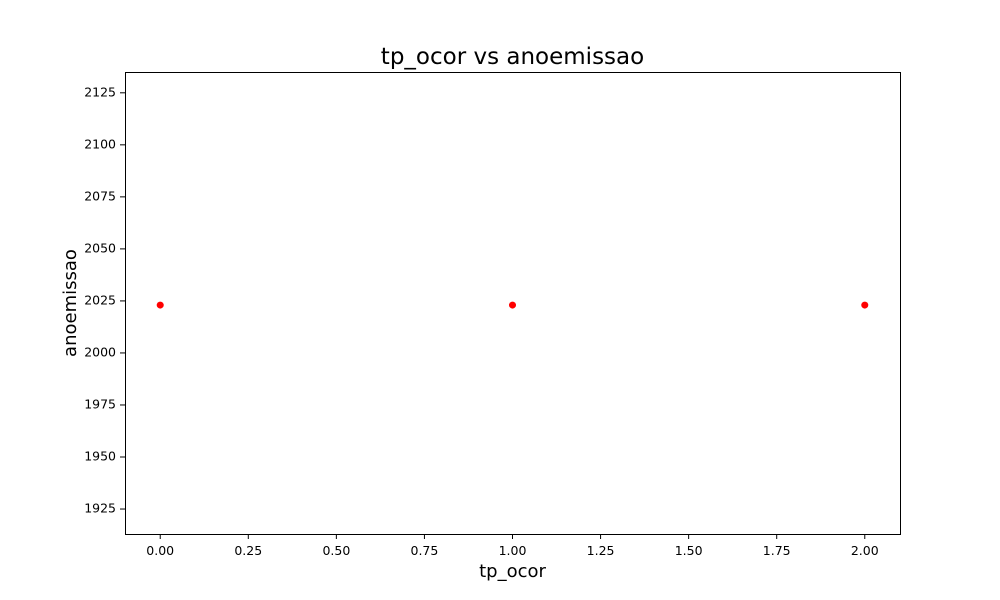 The width and height of the screenshot is (1000, 600). What do you see at coordinates (336, 550) in the screenshot?
I see `x-tick-label: 0.50` at bounding box center [336, 550].